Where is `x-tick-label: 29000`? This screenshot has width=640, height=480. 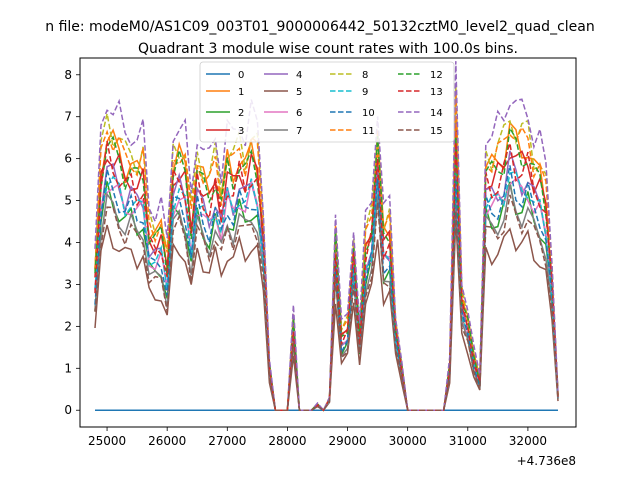
x-tick-label: 29000 is located at coordinates (347, 441).